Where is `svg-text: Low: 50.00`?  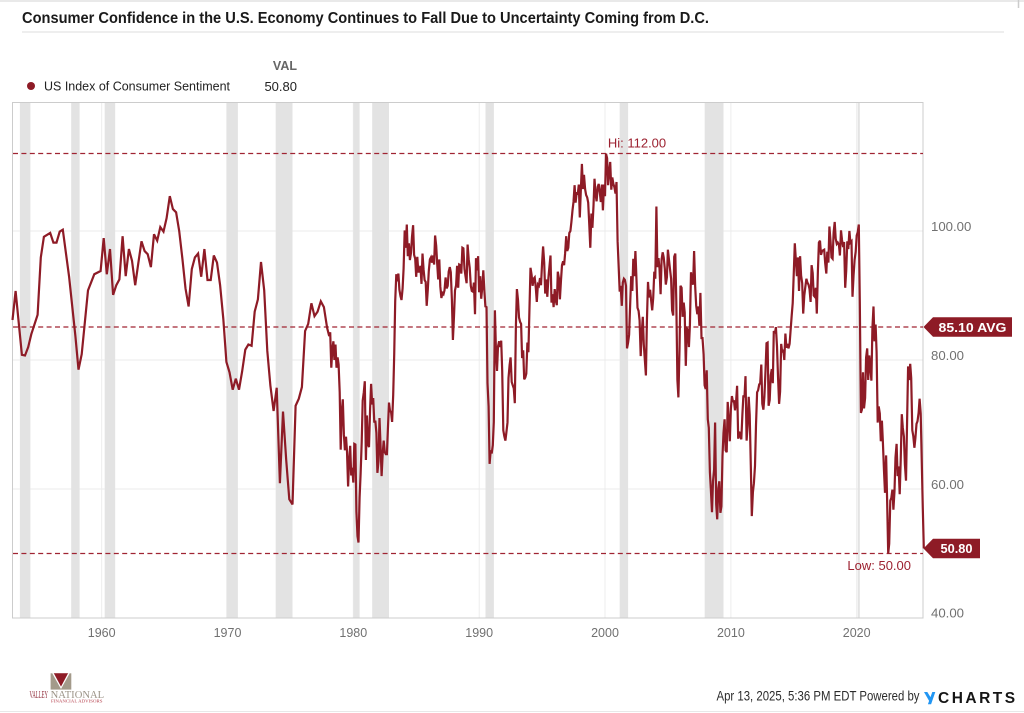 svg-text: Low: 50.00 is located at coordinates (879, 565).